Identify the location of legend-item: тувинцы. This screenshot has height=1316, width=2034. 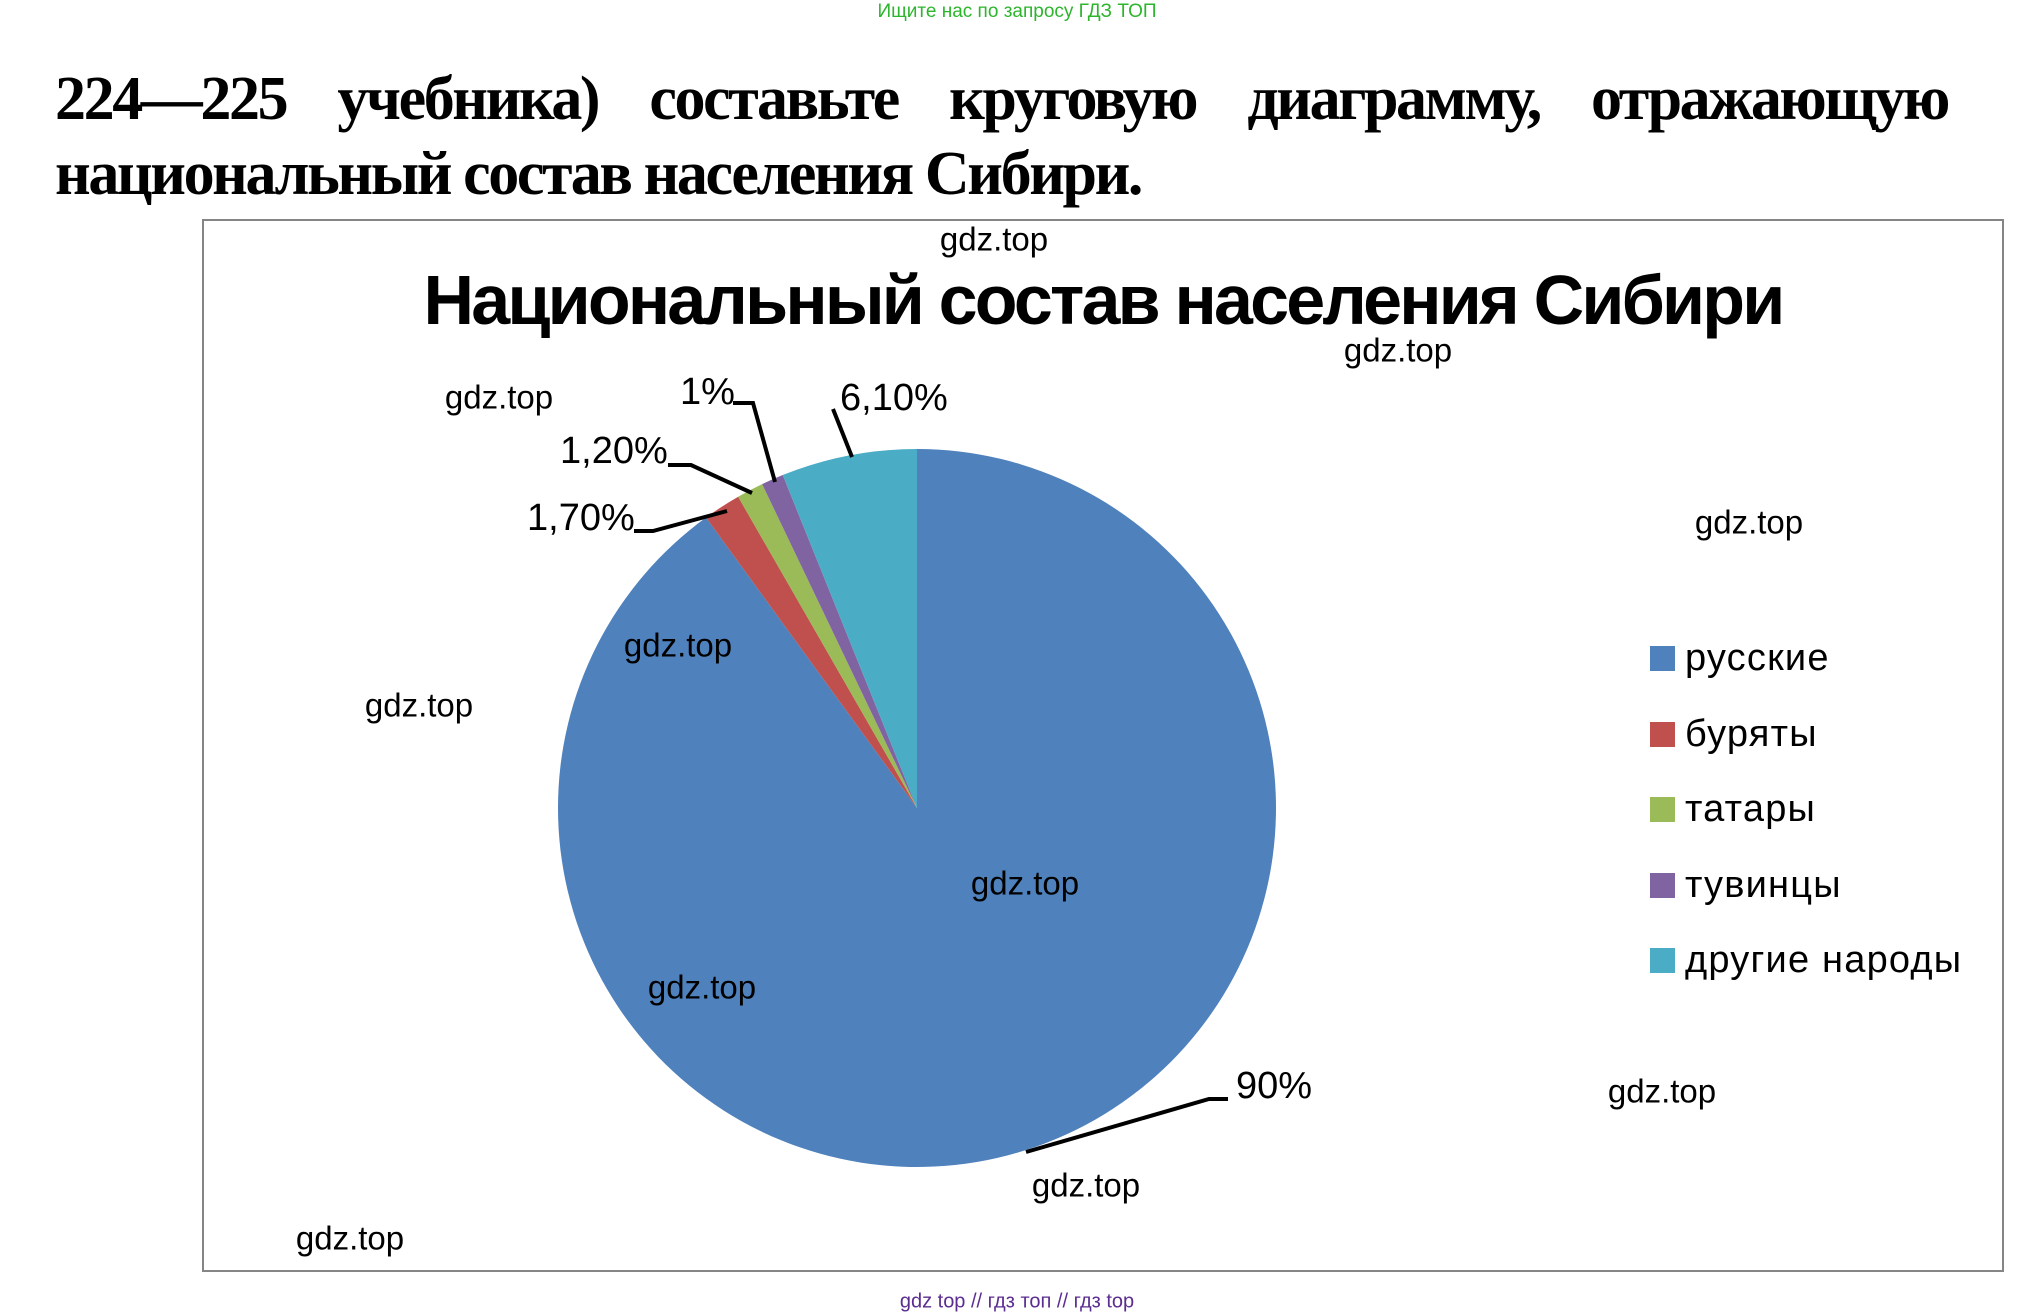
(1746, 885).